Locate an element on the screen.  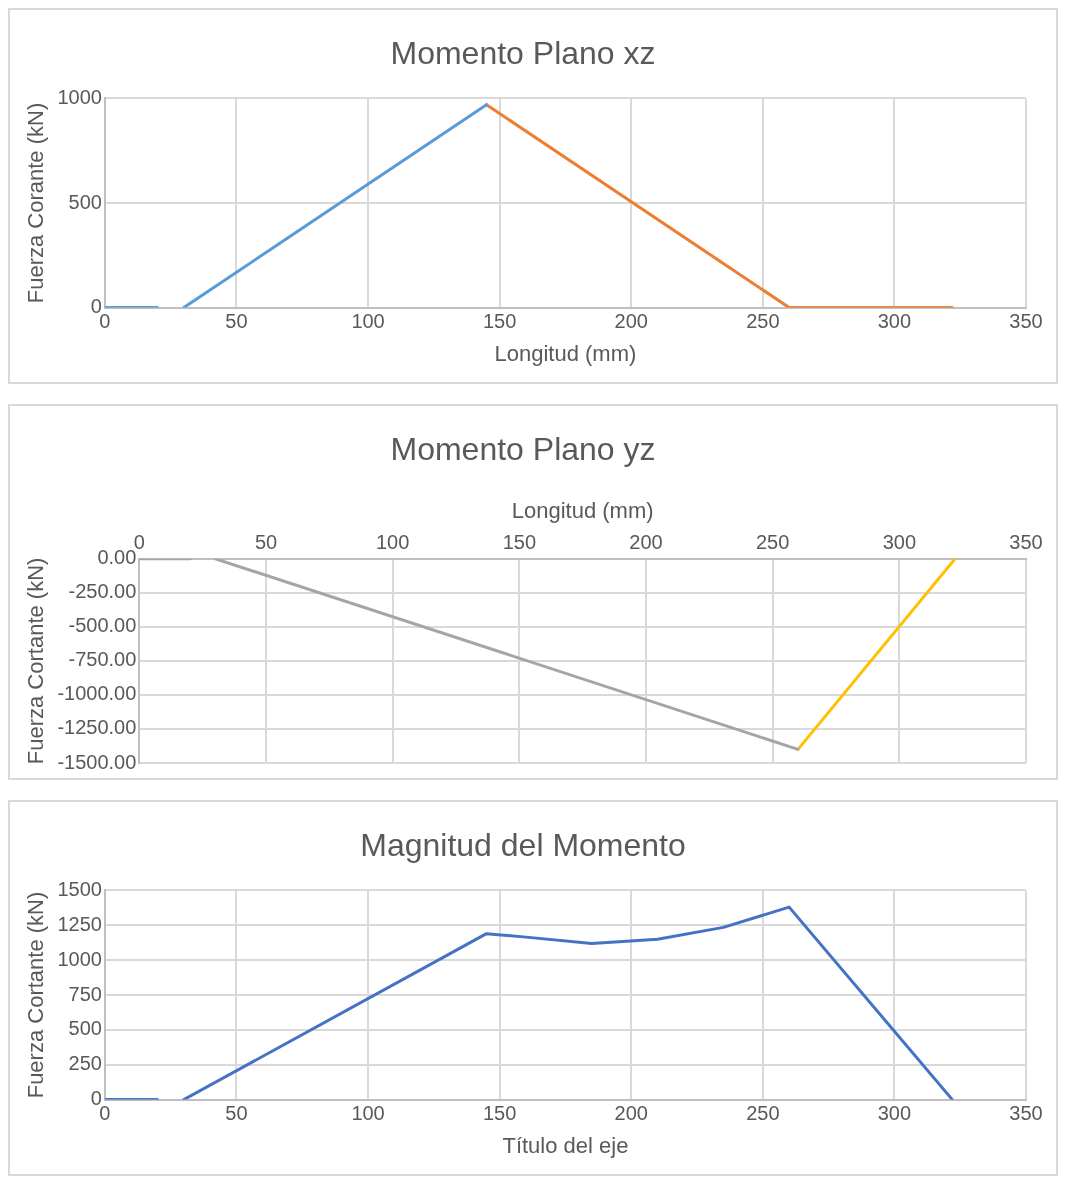
y-tick-label: 1500 is located at coordinates (79, 888).